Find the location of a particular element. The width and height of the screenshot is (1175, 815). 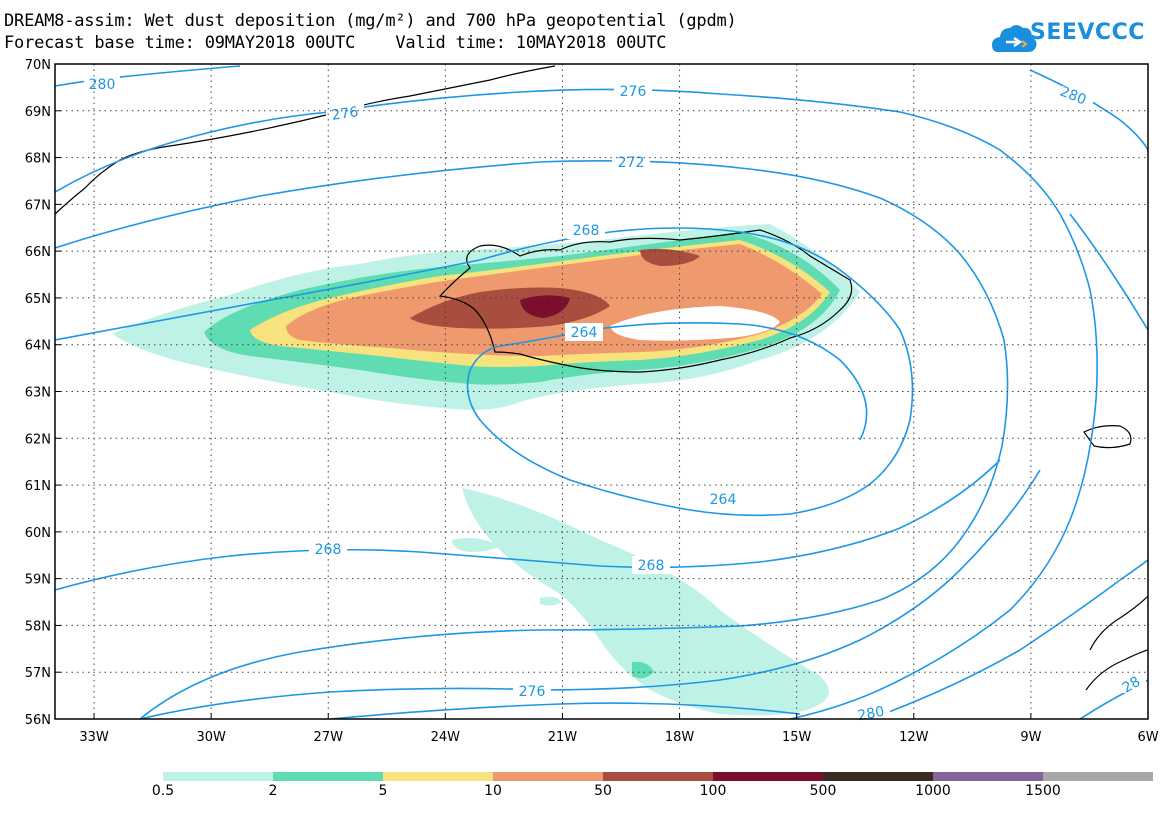

lat-tick-label: 57N is located at coordinates (38, 673).